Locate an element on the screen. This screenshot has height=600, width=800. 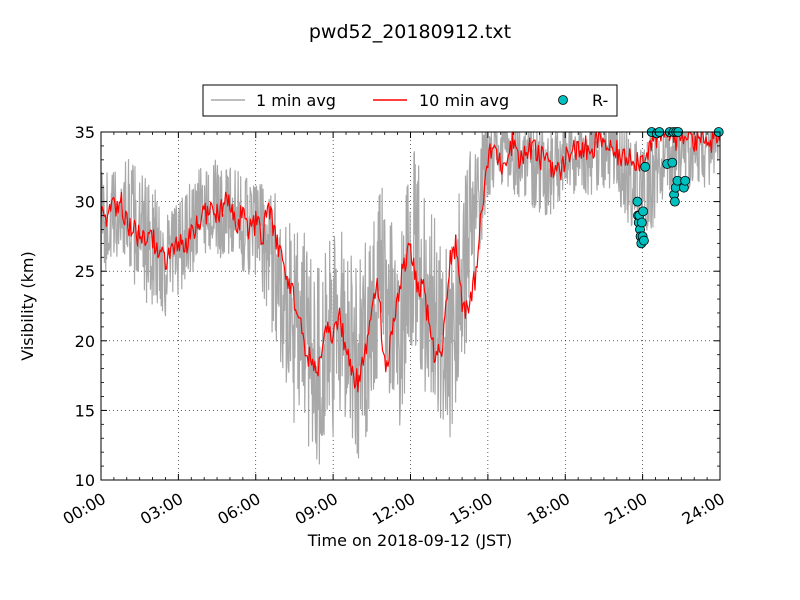
y-tick-label: 35 is located at coordinates (85, 132).